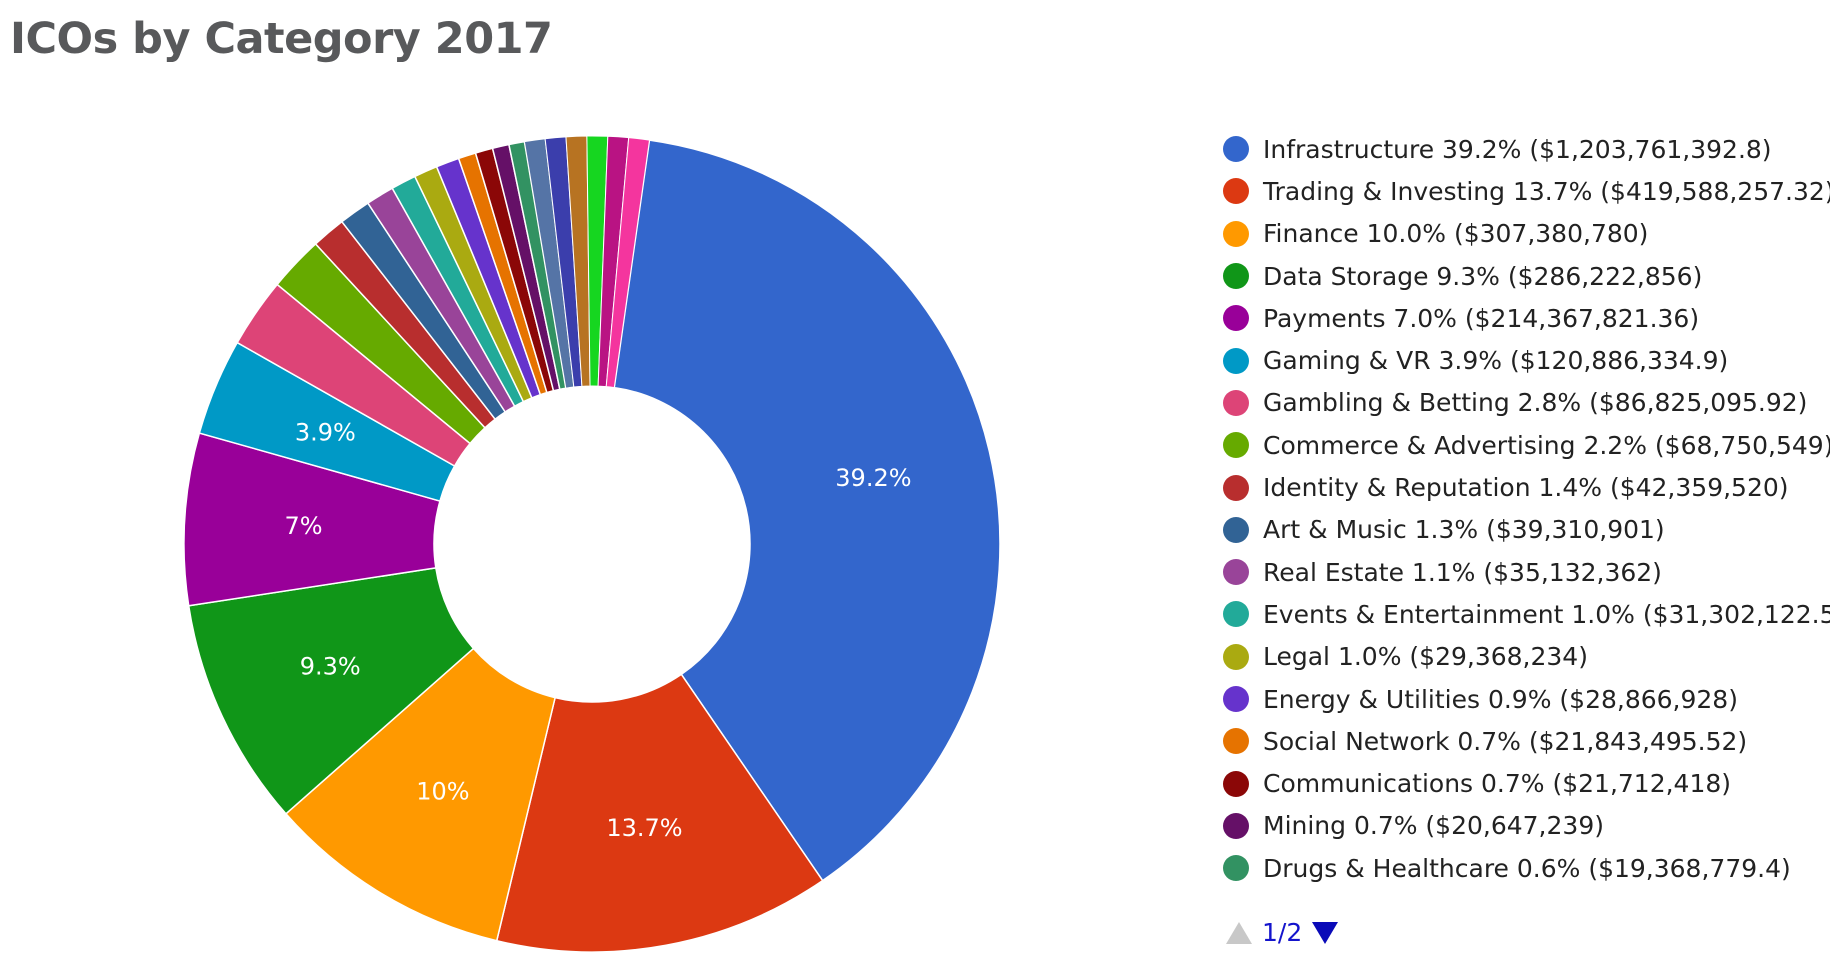  I want to click on legend-label: Infrastructure 39.2% ($1,203,761,392.8), so click(1517, 149).